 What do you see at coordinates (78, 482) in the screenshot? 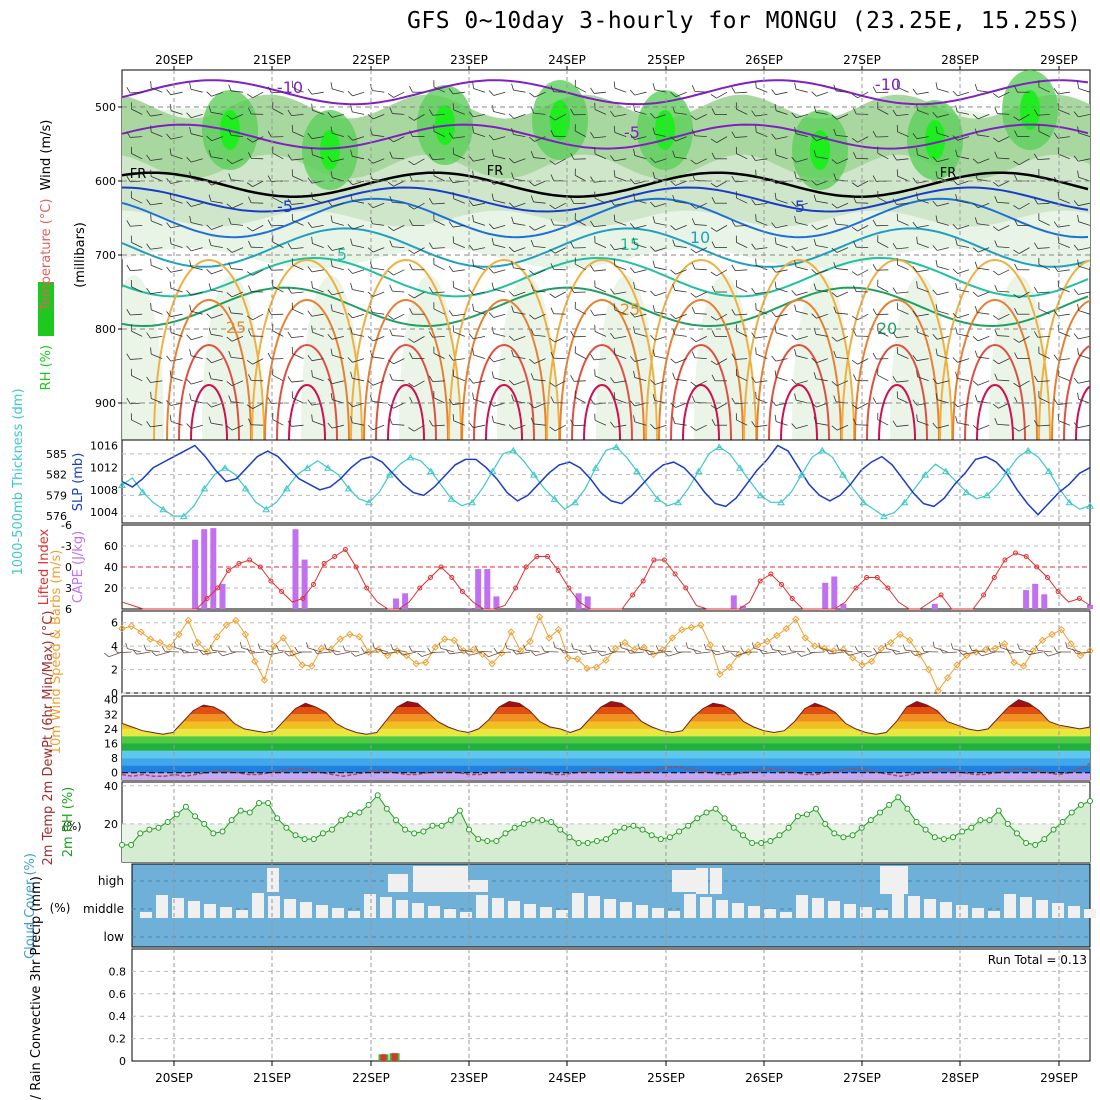
I see `slp-ylabel: SLP (mb)` at bounding box center [78, 482].